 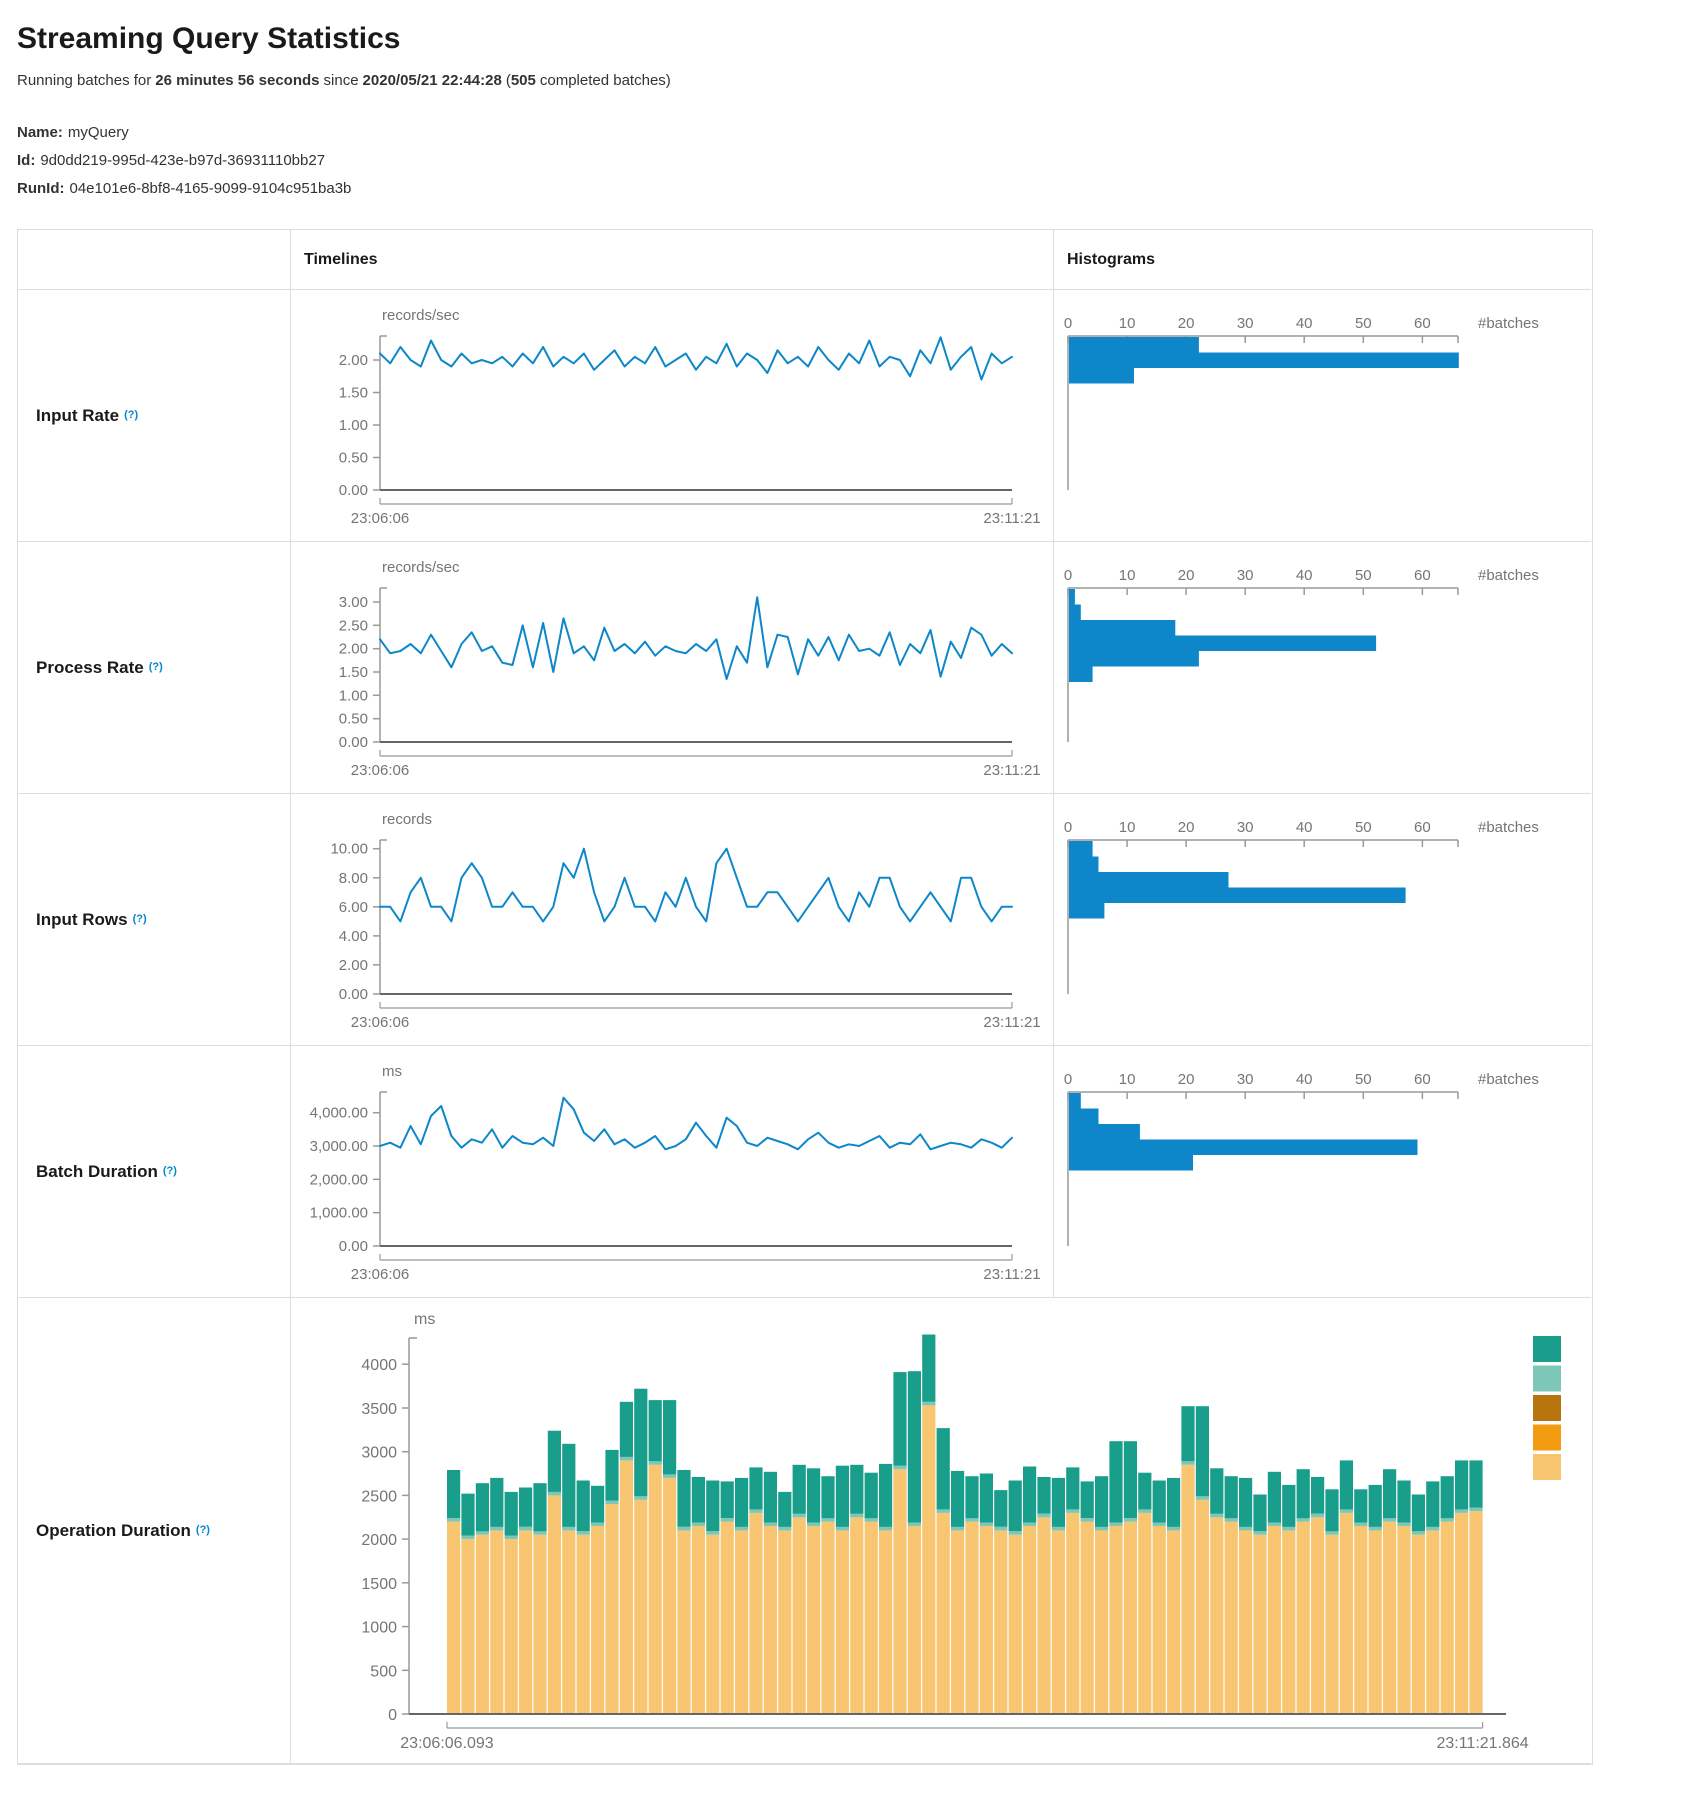 I want to click on svg-text: 6.00, so click(x=353, y=907).